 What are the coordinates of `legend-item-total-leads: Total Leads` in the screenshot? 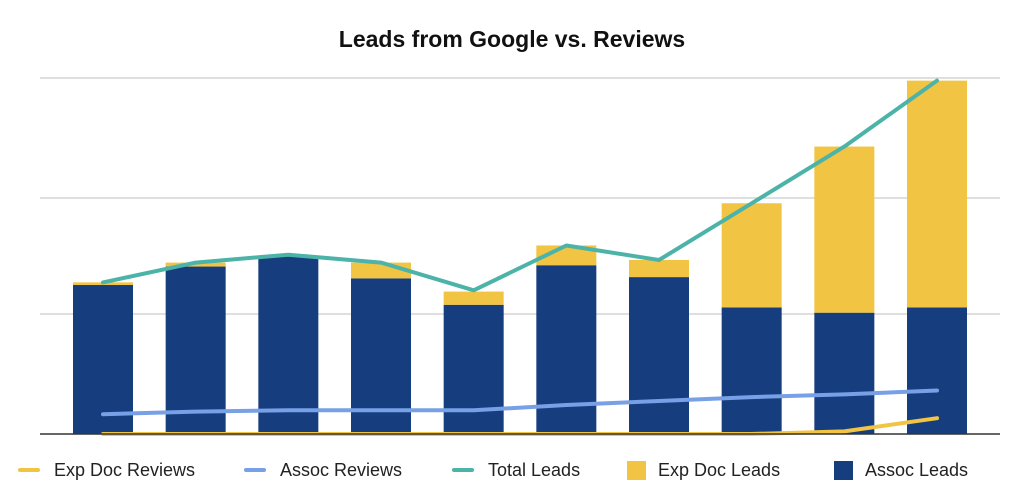 It's located at (516, 470).